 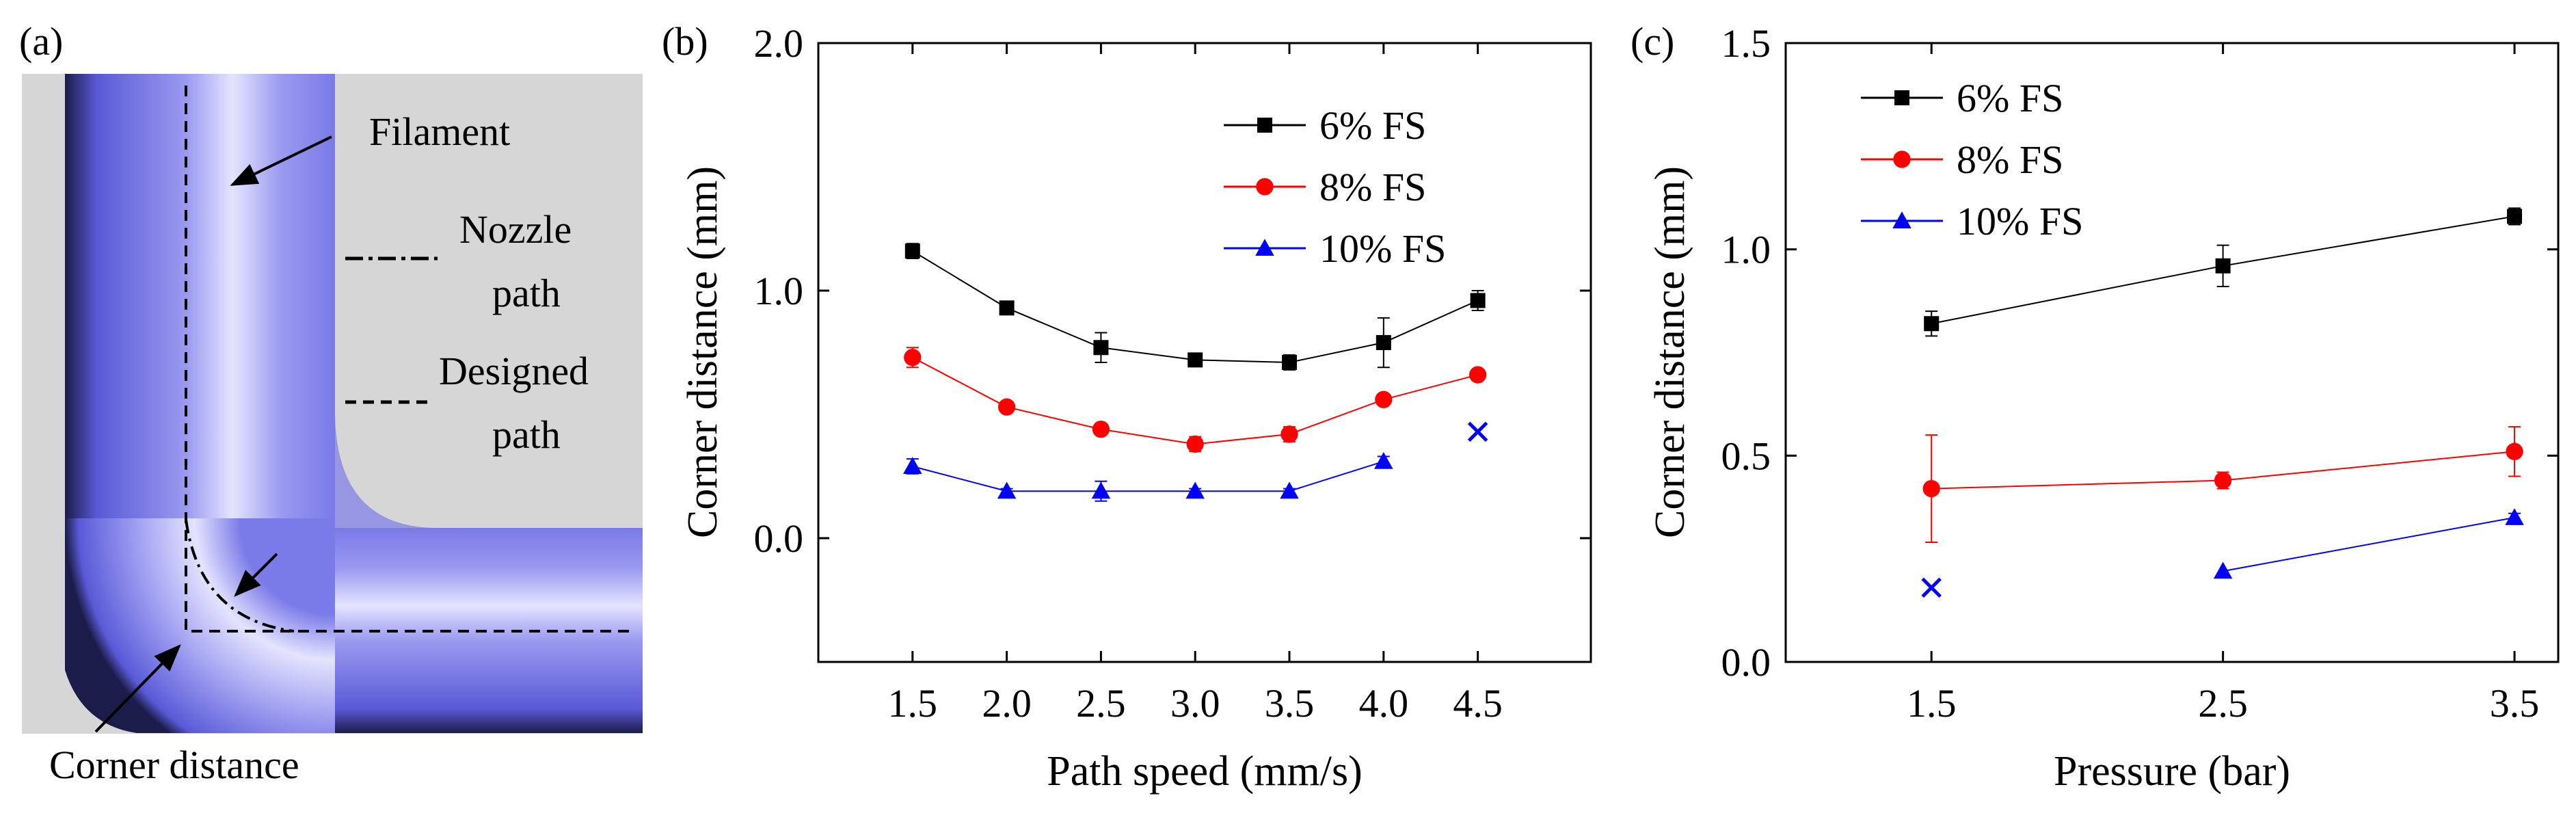 I want to click on designed-path-label-1: Designed, so click(x=514, y=371).